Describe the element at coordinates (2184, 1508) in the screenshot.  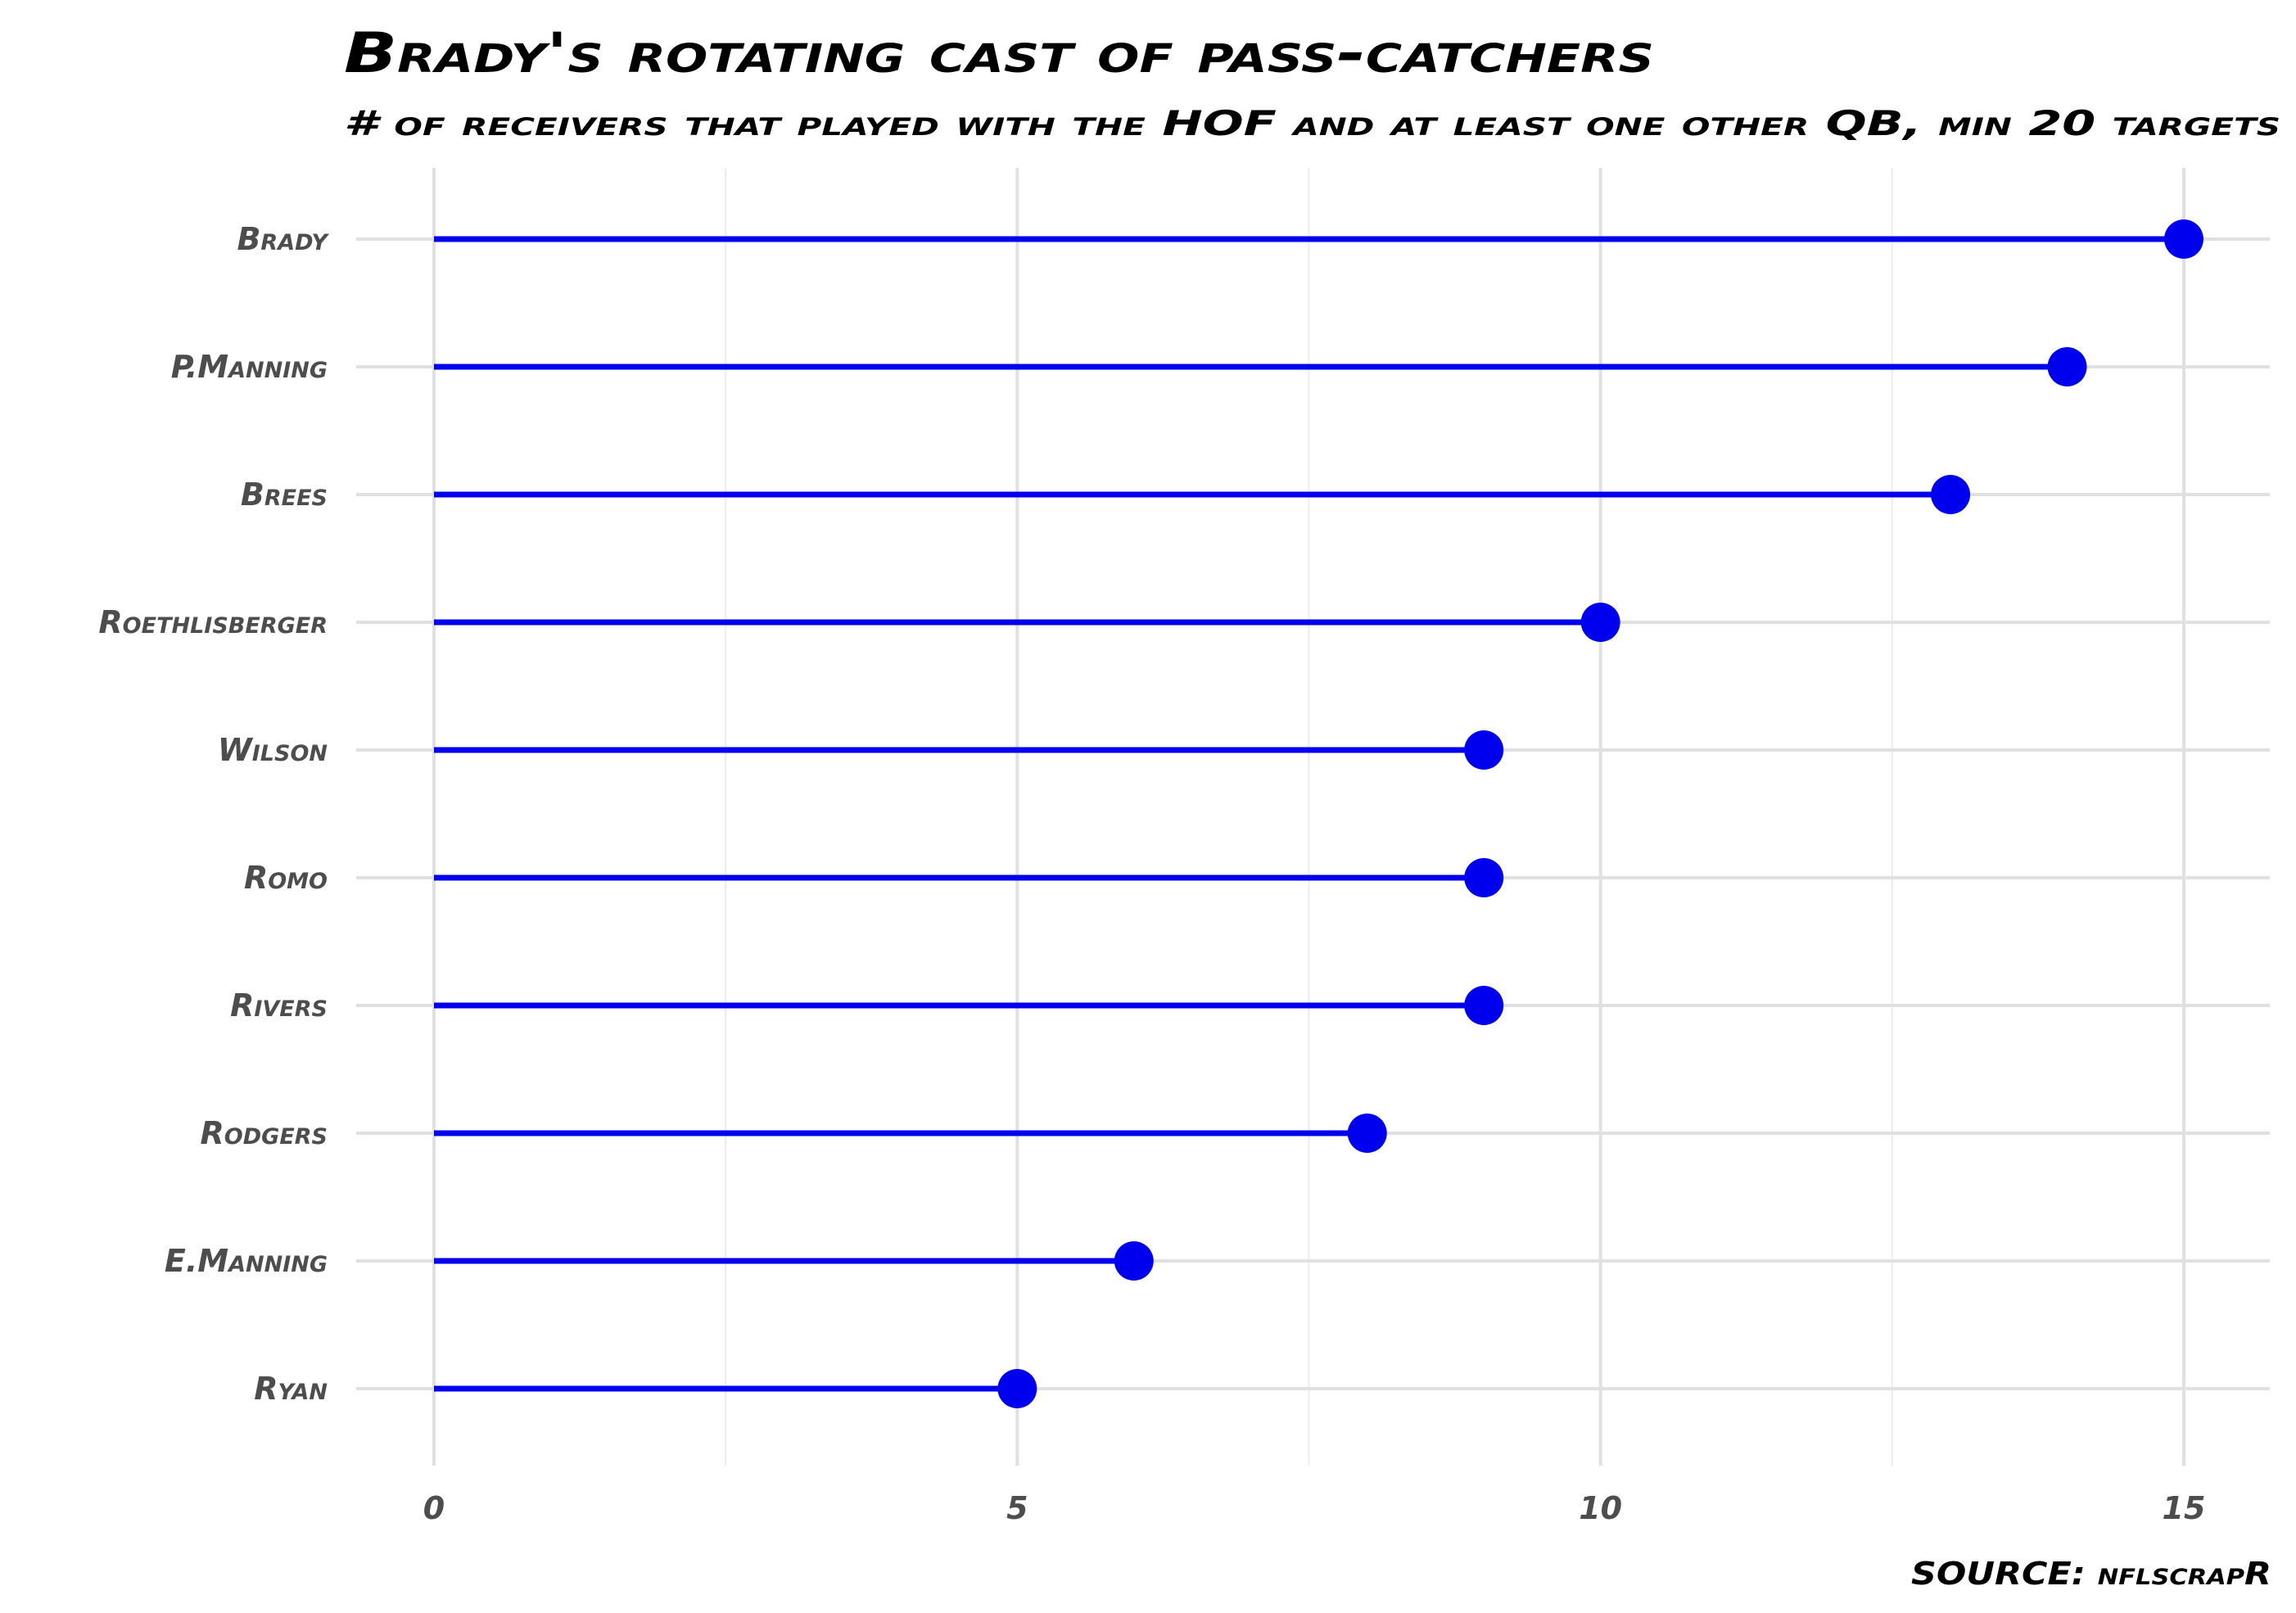
I see `x-tick-label: 15` at that location.